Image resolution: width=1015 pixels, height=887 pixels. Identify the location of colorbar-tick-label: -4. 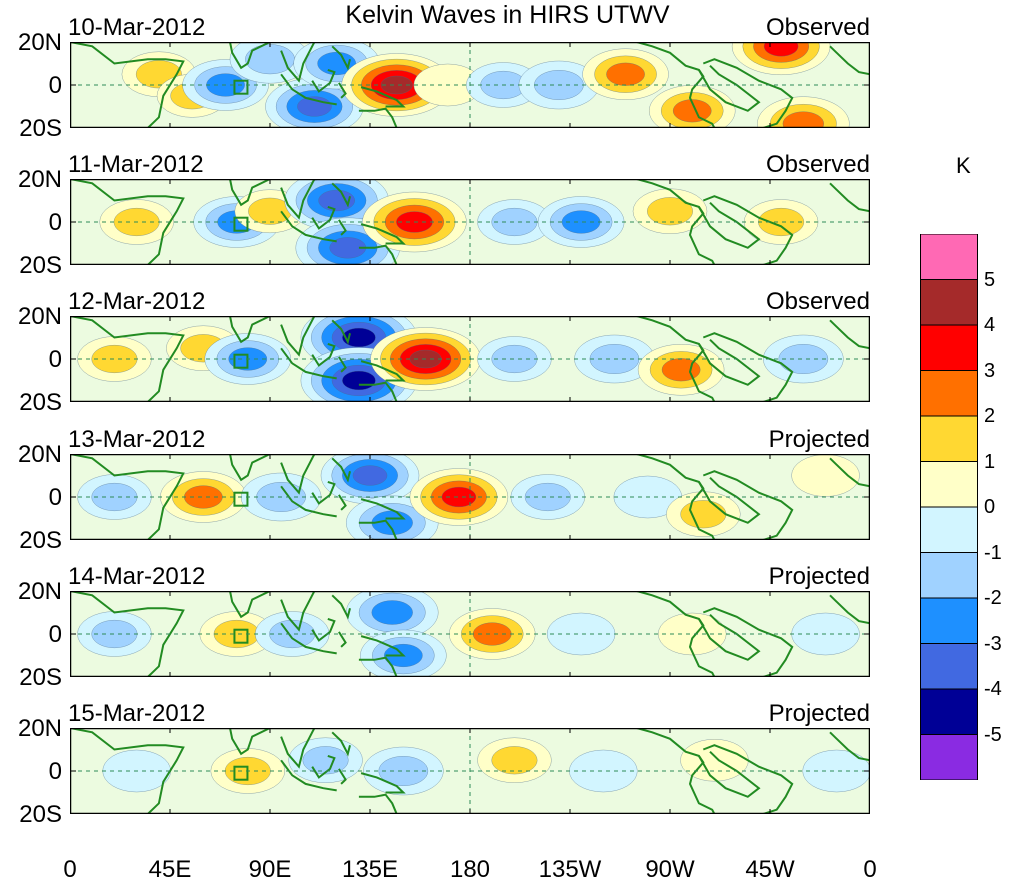
(993, 689).